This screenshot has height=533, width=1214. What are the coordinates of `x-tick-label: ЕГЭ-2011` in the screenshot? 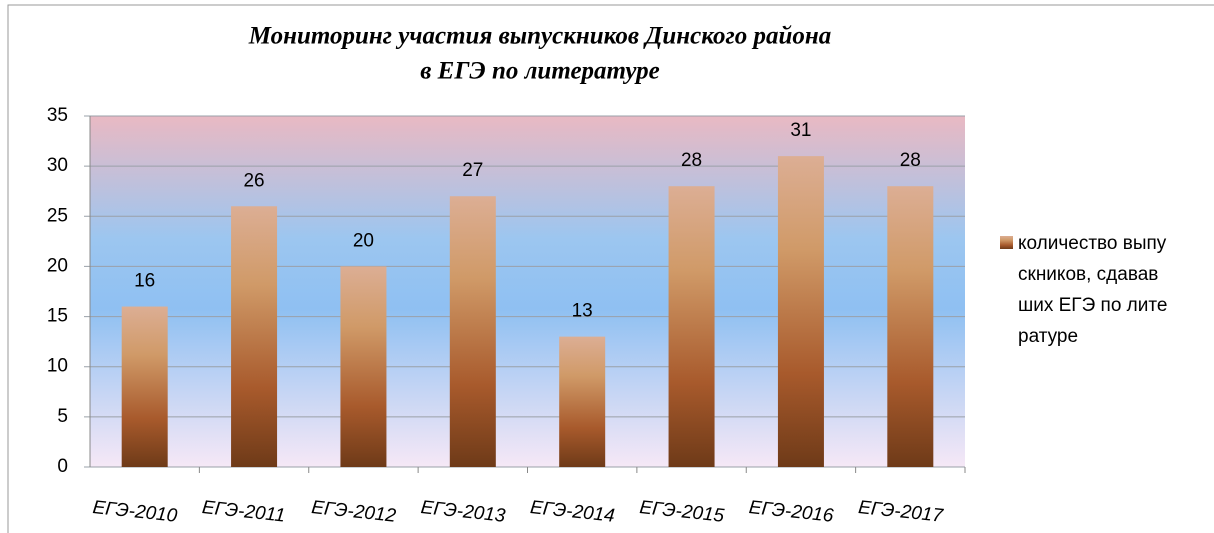 It's located at (243, 512).